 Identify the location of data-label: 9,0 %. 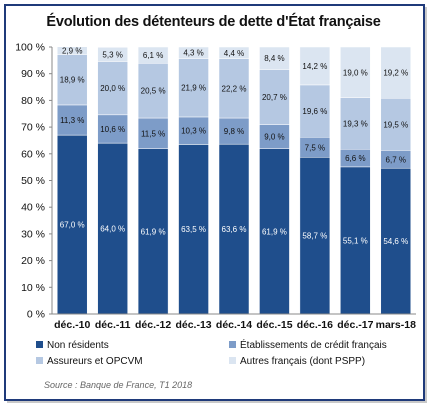
(274, 137).